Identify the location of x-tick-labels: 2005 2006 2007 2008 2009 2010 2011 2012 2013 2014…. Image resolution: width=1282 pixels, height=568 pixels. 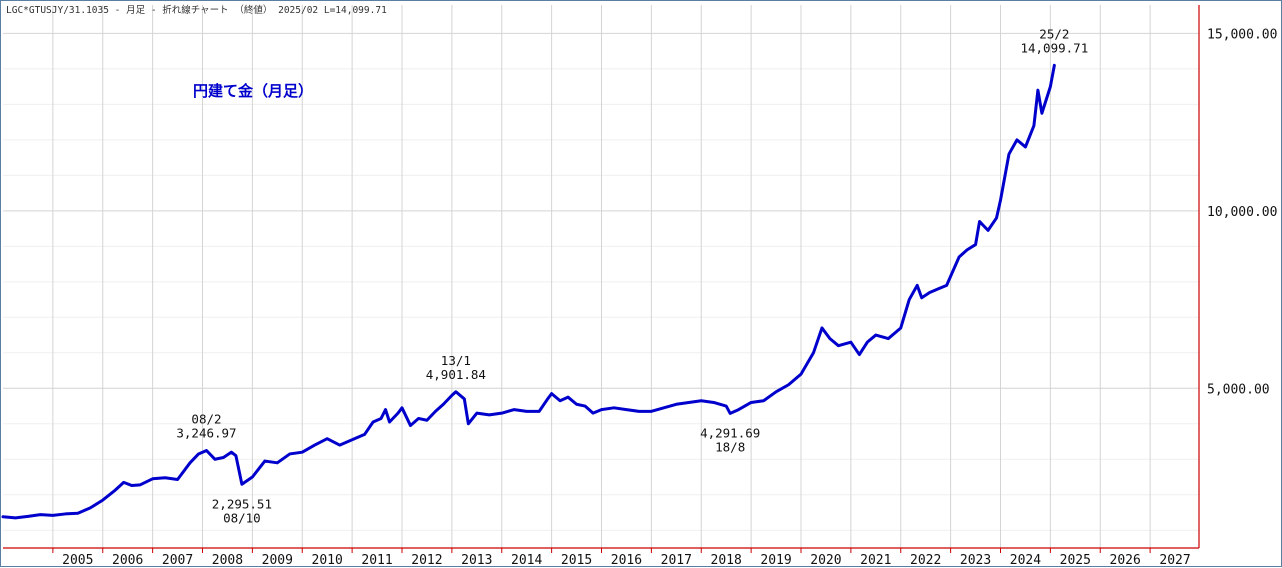
(621, 558).